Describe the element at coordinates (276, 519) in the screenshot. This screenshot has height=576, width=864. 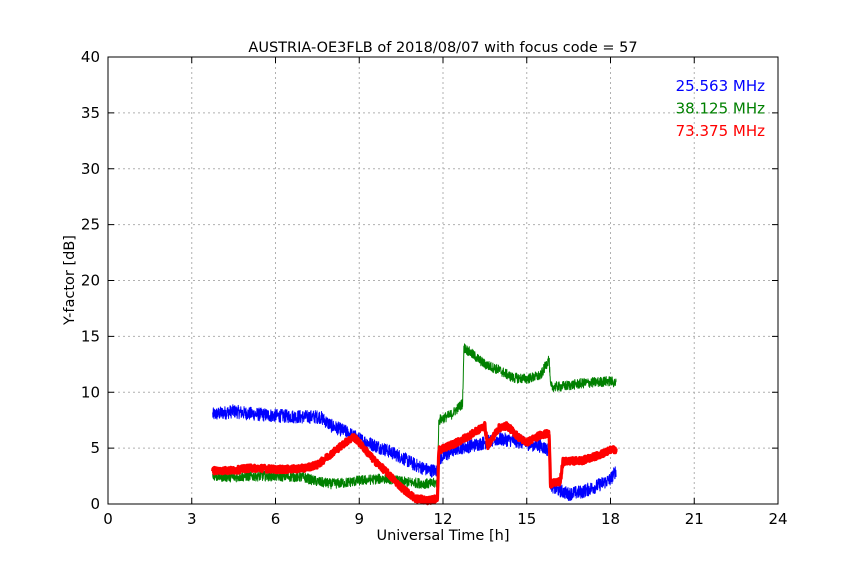
I see `x-tick-label: 6` at that location.